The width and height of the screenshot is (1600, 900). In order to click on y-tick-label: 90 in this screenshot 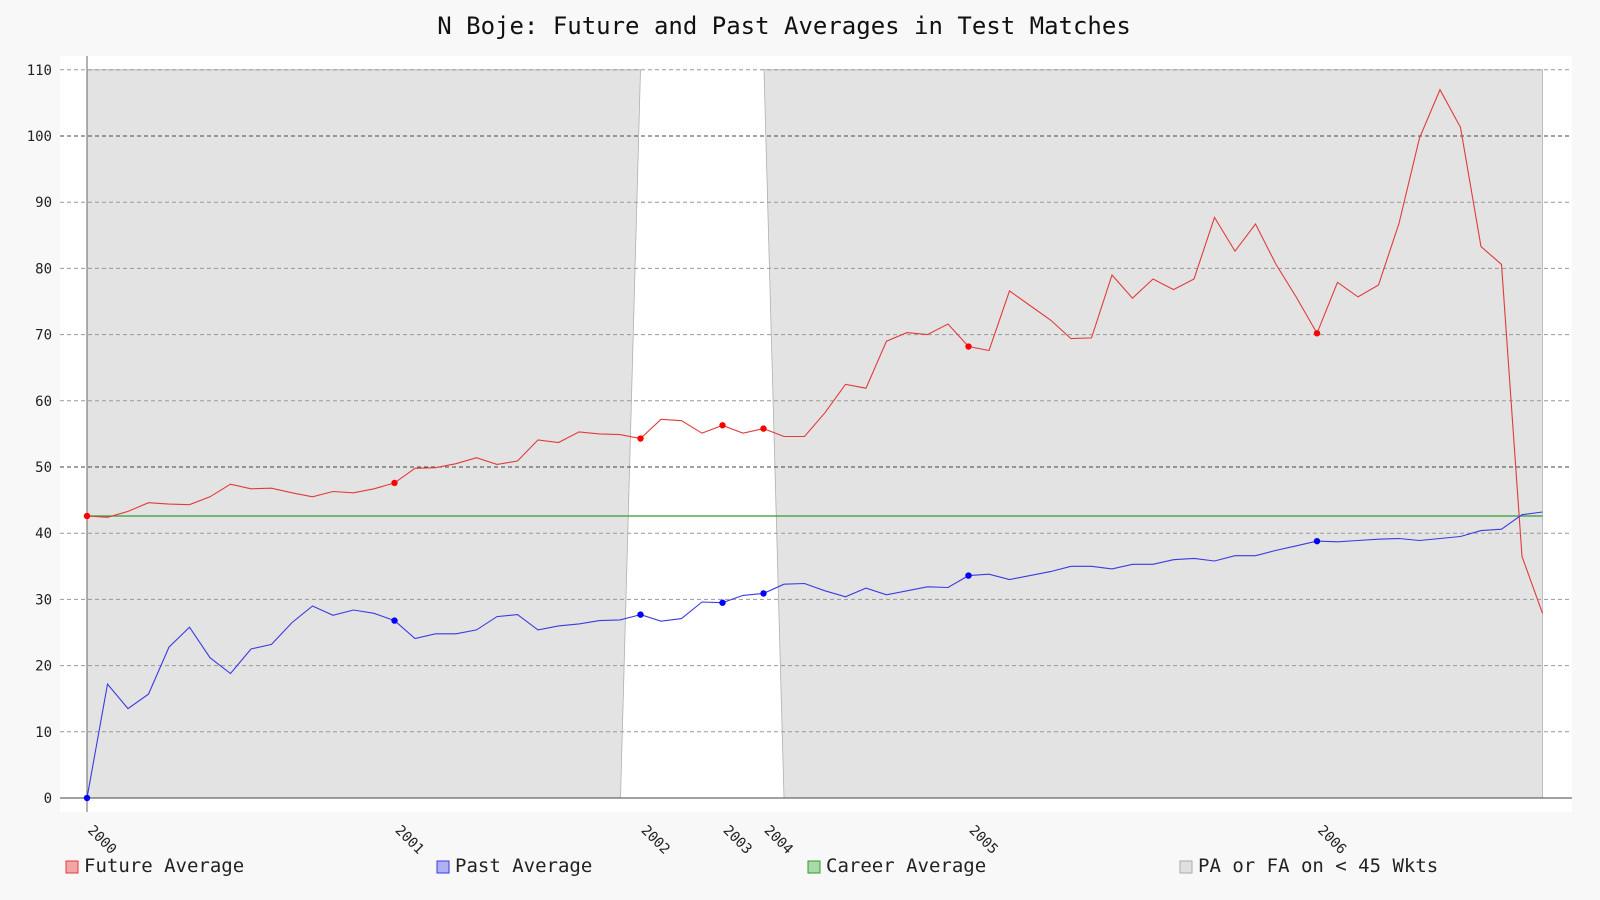, I will do `click(43, 203)`.